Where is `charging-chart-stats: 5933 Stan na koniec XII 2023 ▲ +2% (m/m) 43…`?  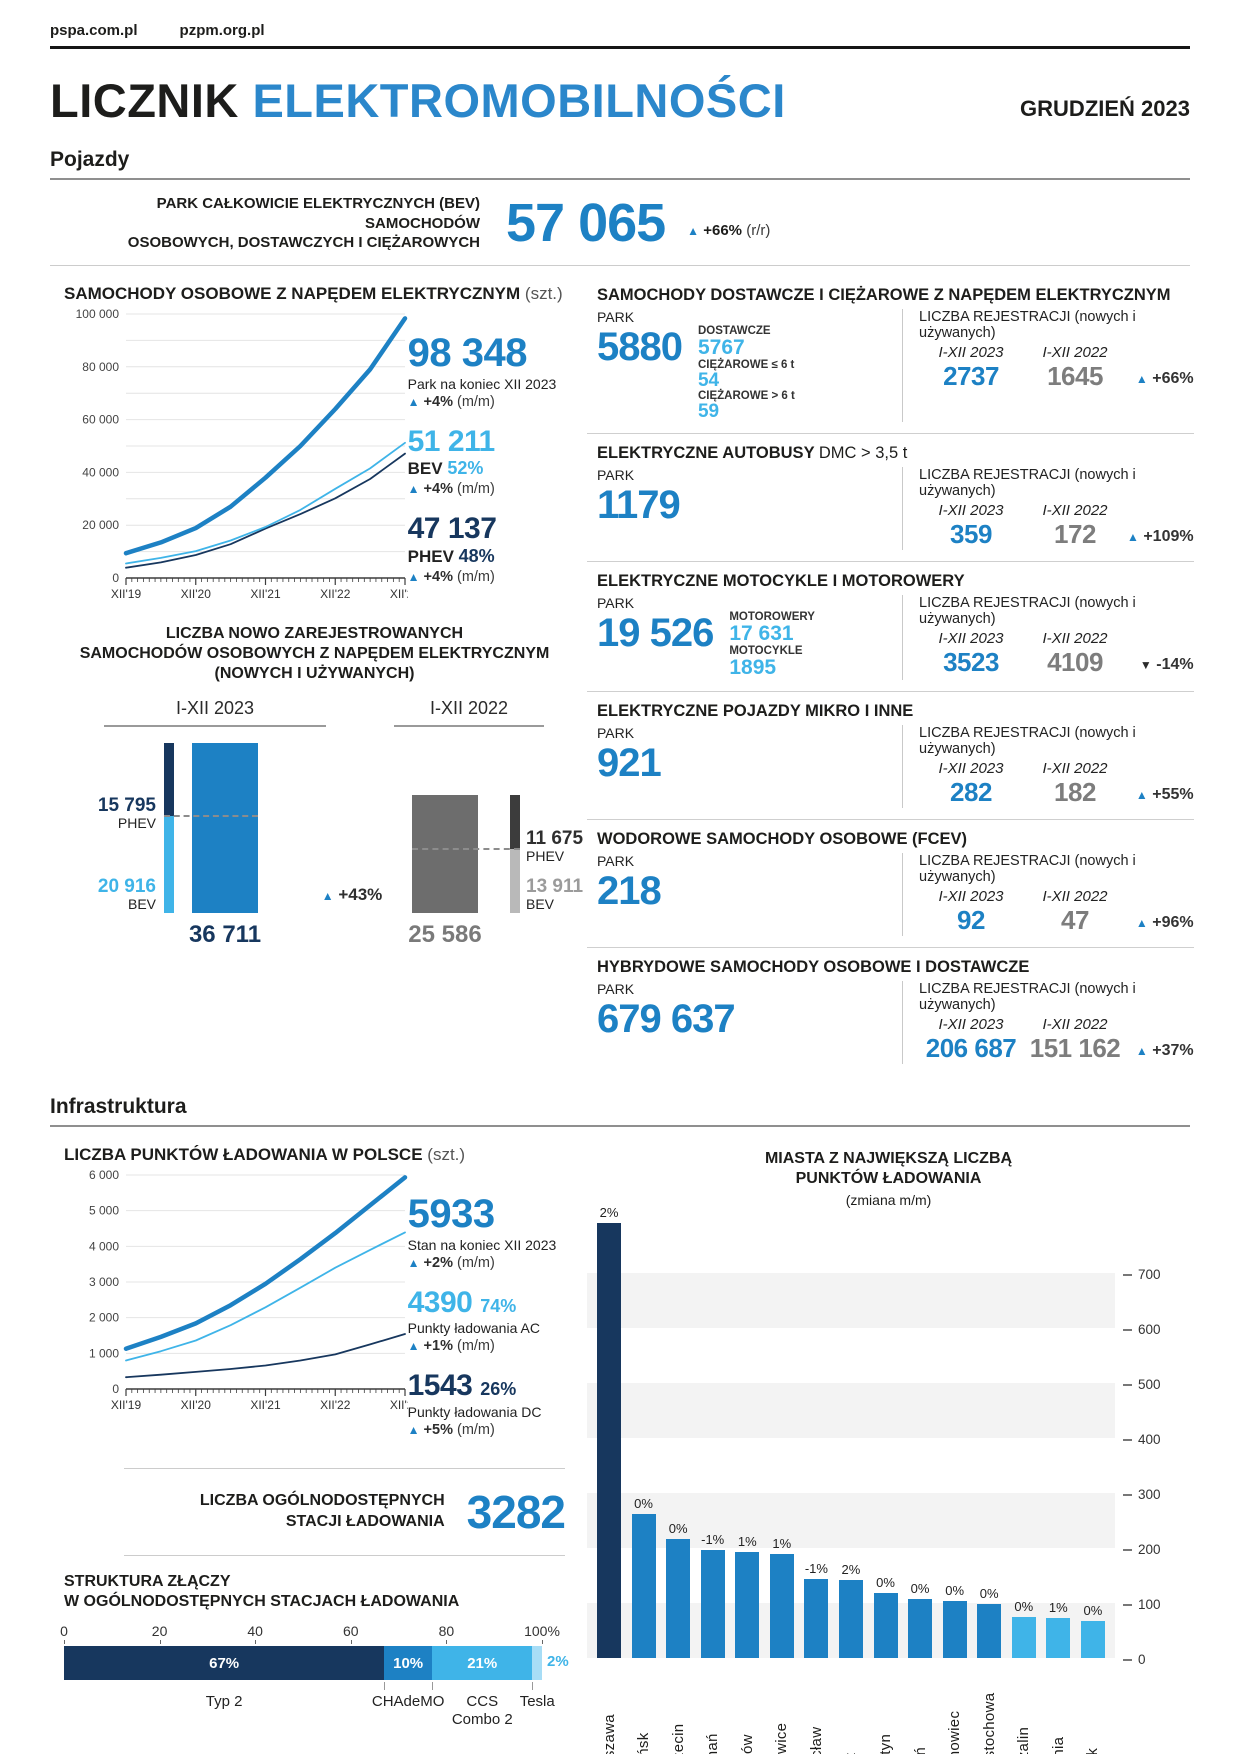
charging-chart-stats: 5933 Stan na koniec XII 2023 ▲ +2% (m/m) 43… is located at coordinates (486, 1310).